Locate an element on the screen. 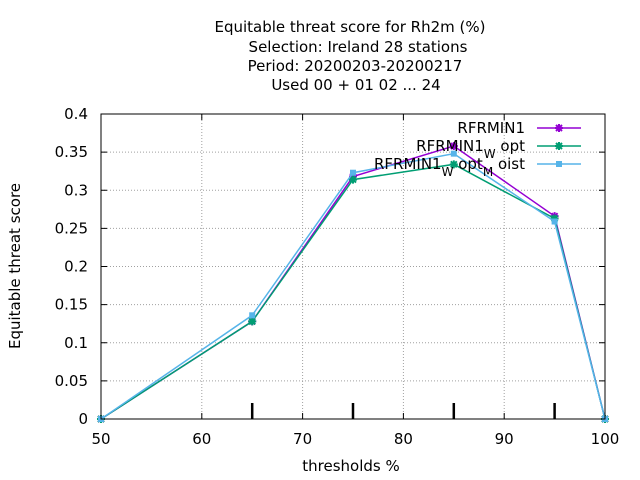 Image resolution: width=640 pixels, height=480 pixels. title-line-1: Equitable threat score for Rh2m (%) is located at coordinates (349, 27).